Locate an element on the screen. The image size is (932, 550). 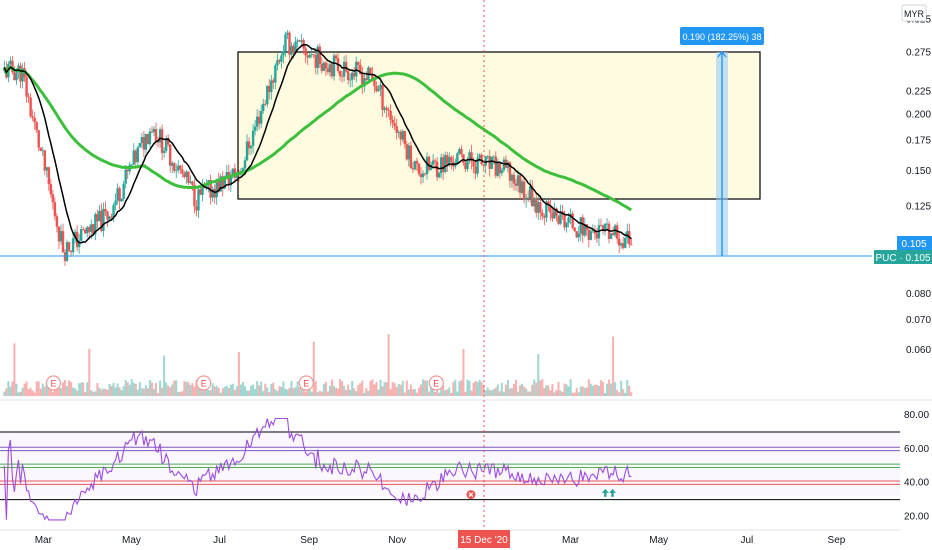
price-tick-label: 0.150 is located at coordinates (918, 171).